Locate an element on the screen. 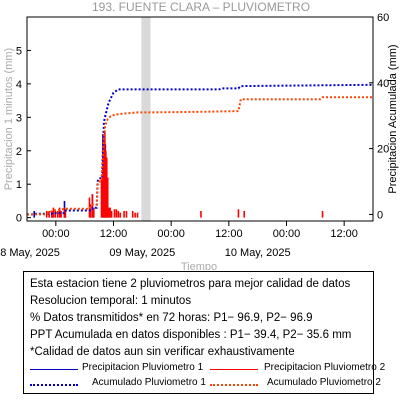 The image size is (402, 404). legend-sample-acc1 is located at coordinates (54, 385).